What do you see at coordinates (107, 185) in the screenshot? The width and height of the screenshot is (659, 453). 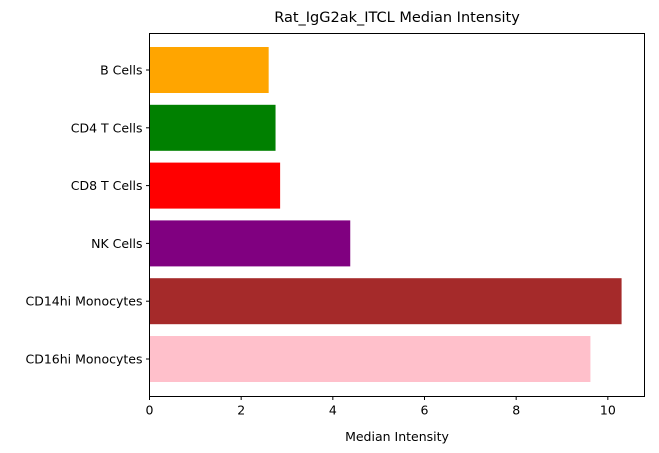 I see `y-tick-label: CD8 T Cells` at bounding box center [107, 185].